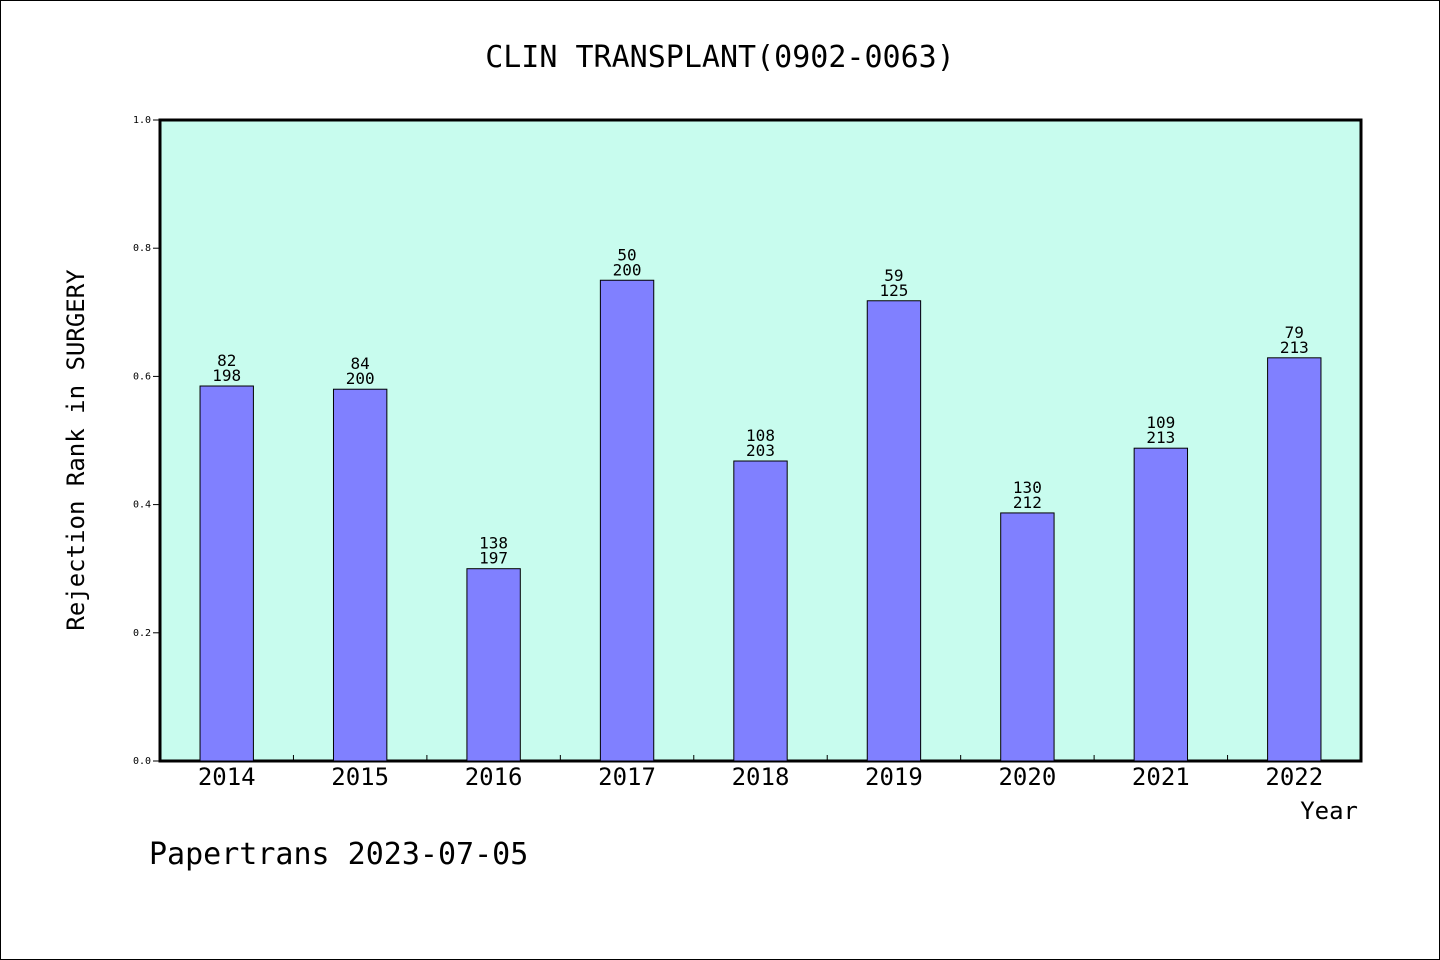 The image size is (1440, 960). What do you see at coordinates (627, 777) in the screenshot?
I see `x-tick-label-2017: 2017` at bounding box center [627, 777].